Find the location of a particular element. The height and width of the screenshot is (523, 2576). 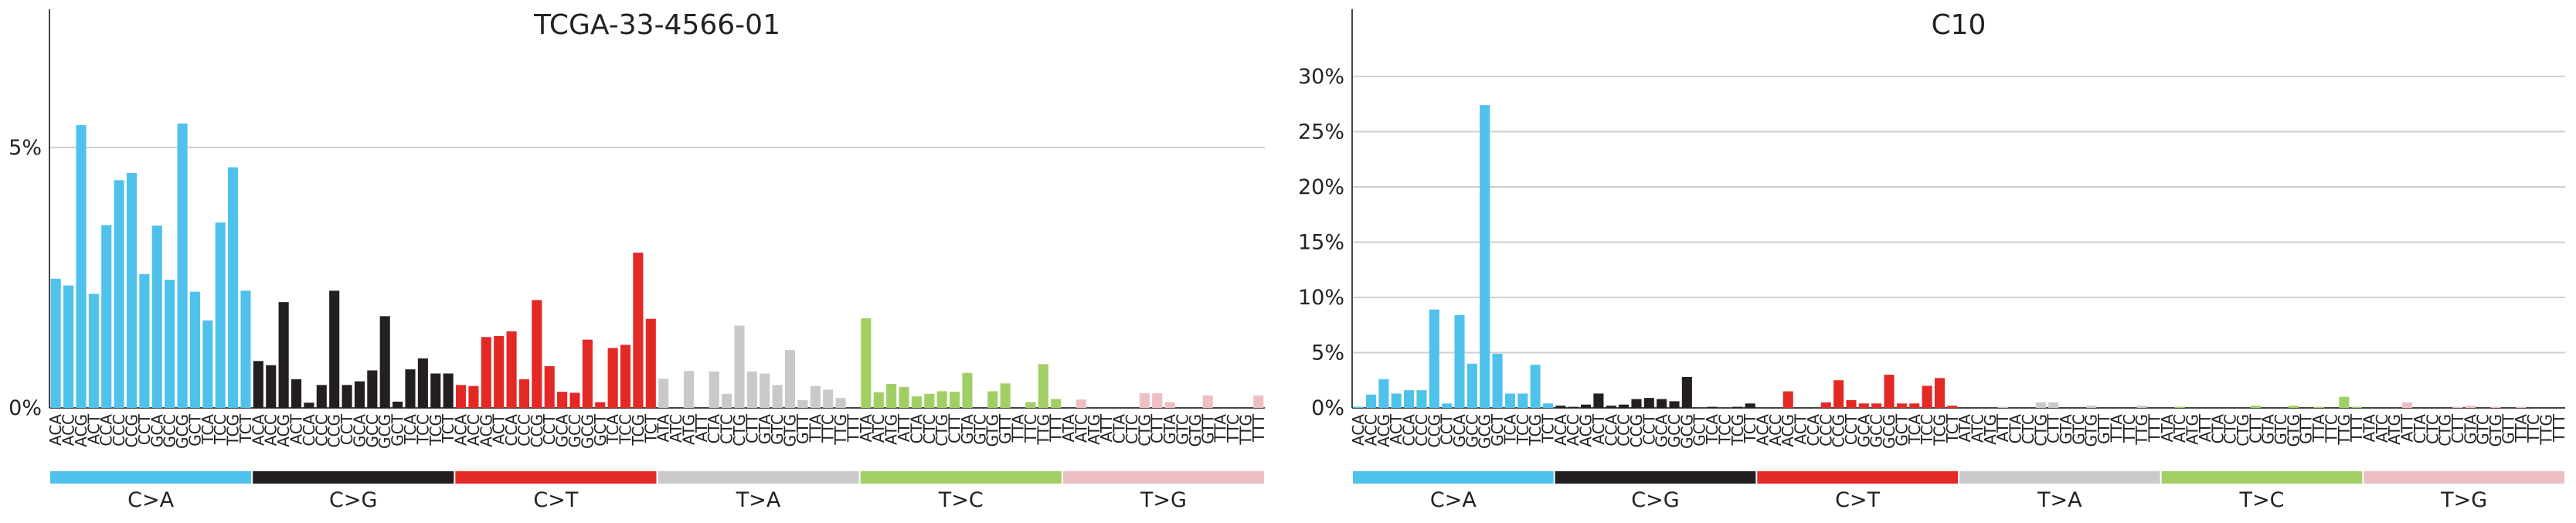

x-tick-label: TCA is located at coordinates (612, 429).